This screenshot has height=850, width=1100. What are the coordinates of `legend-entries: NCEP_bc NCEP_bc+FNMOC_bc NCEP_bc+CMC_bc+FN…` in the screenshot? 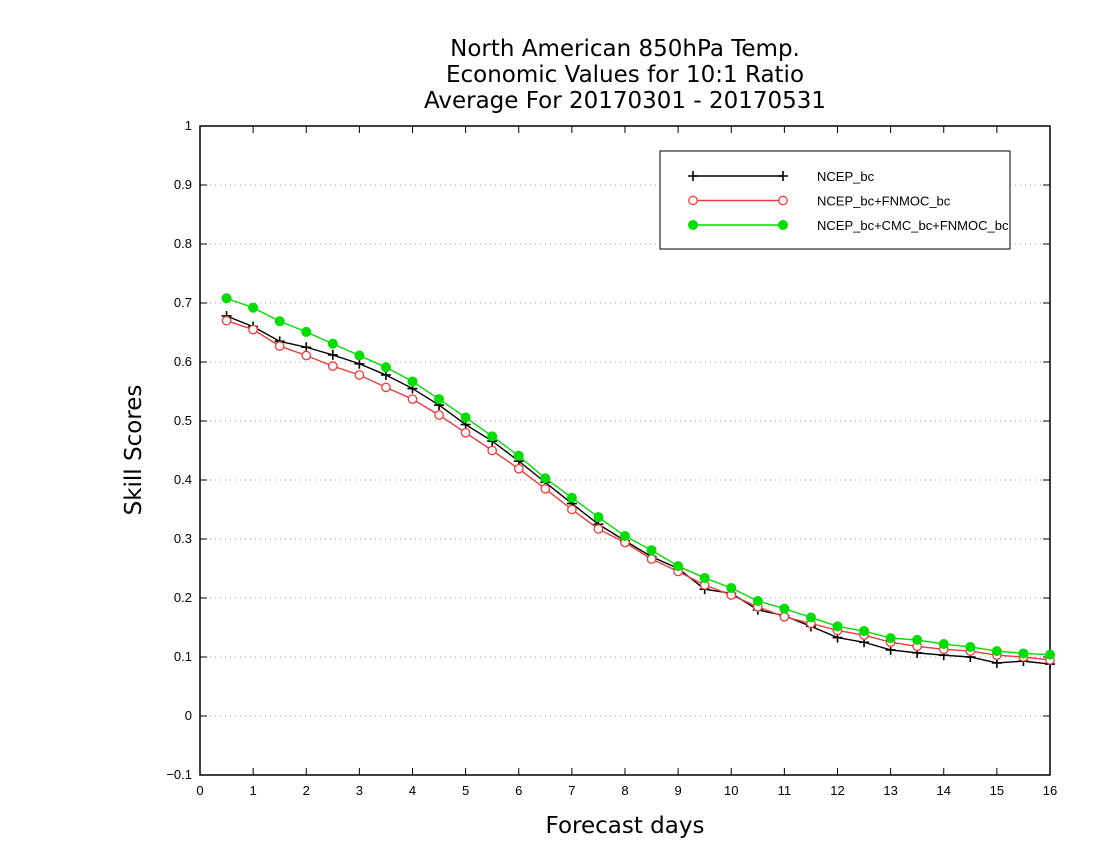 It's located at (848, 201).